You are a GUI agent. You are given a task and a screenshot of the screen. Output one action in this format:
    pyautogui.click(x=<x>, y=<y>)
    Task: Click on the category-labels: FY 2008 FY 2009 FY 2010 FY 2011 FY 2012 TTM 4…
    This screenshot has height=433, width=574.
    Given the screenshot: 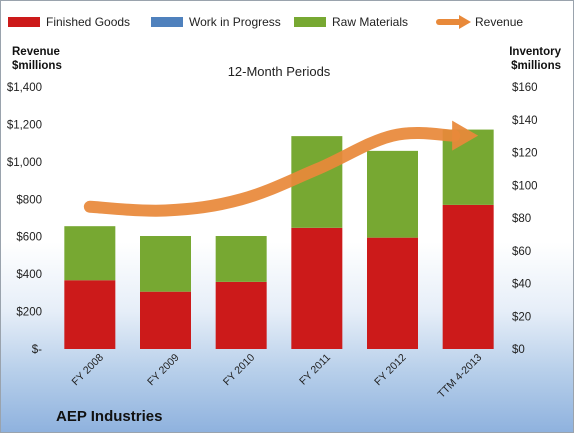 What is the action you would take?
    pyautogui.click(x=277, y=376)
    